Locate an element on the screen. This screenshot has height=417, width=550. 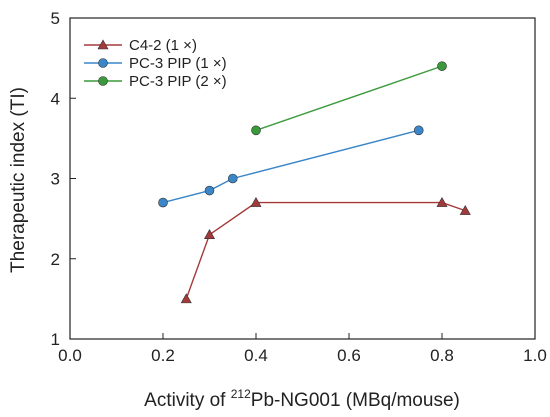
y-tick-label: 1 is located at coordinates (55, 339).